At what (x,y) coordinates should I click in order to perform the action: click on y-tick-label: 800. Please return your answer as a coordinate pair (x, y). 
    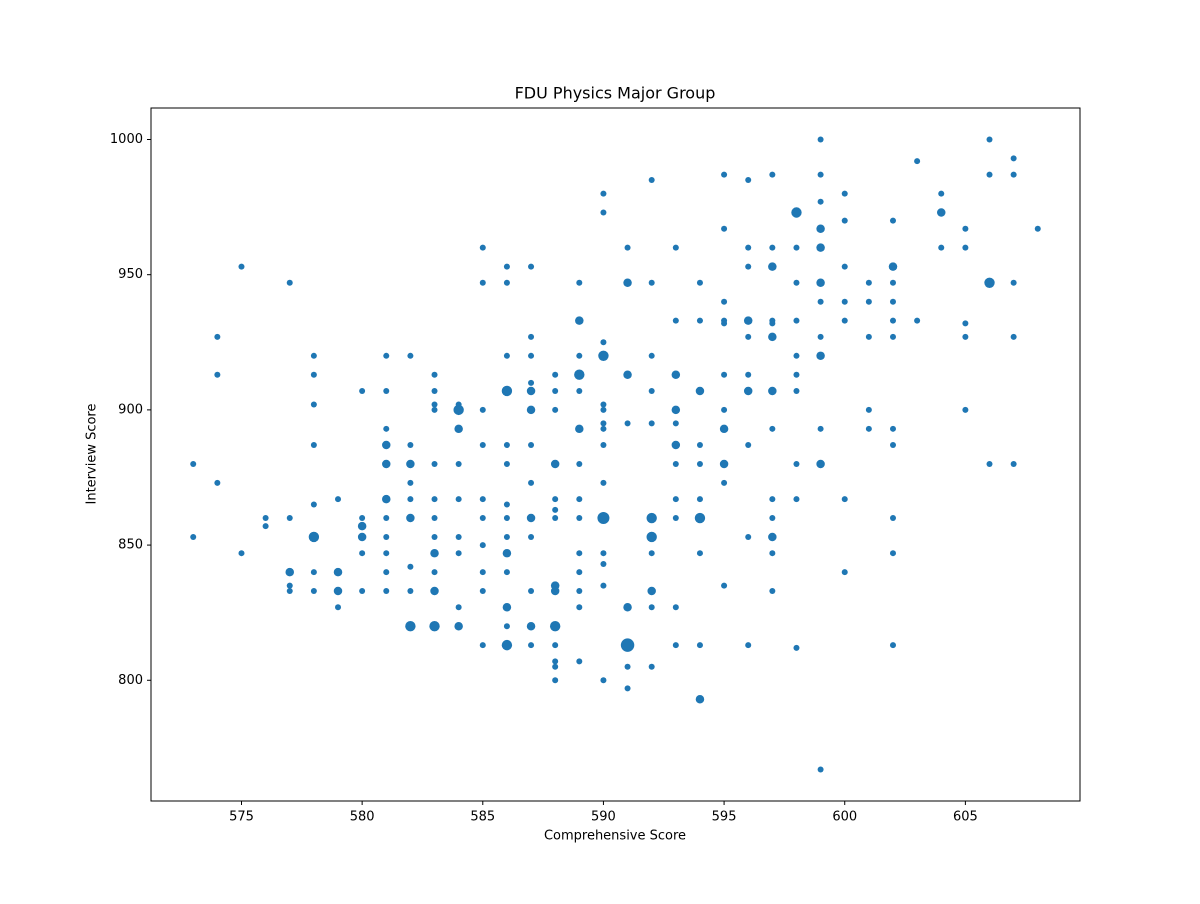
    Looking at the image, I should click on (130, 680).